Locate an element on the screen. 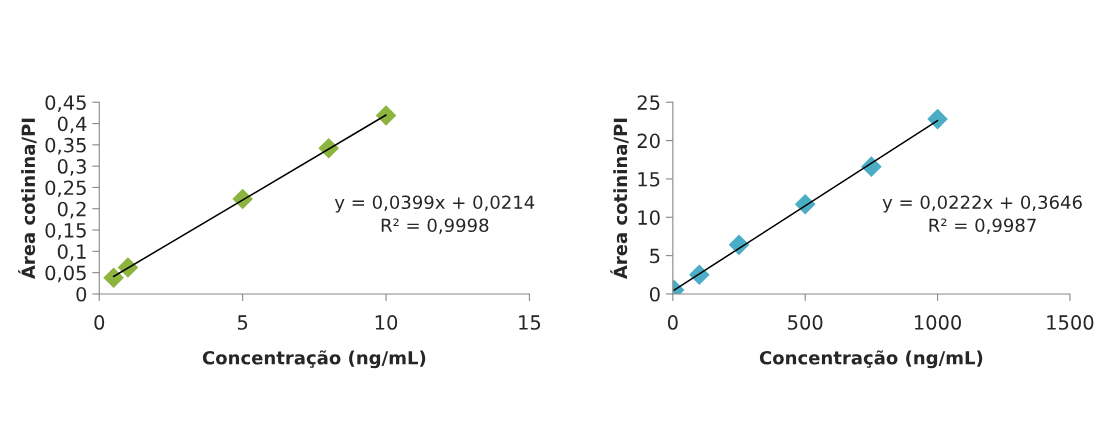 This screenshot has width=1103, height=426. y-tick-label: 5 is located at coordinates (655, 256).